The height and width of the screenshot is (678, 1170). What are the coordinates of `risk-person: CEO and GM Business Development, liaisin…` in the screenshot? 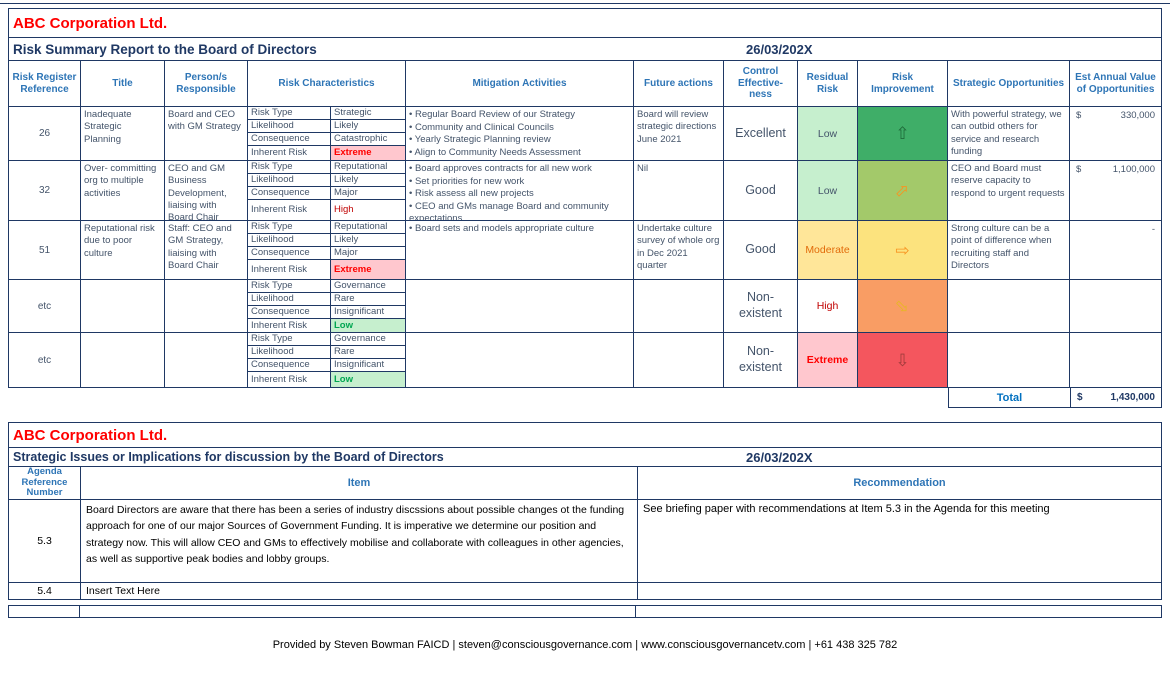 It's located at (206, 190).